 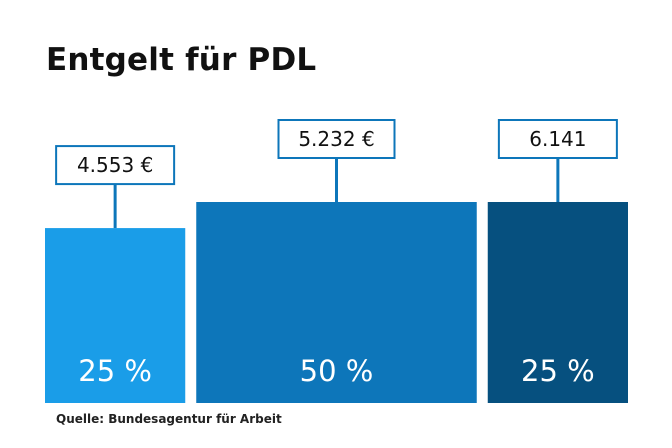 What do you see at coordinates (115, 371) in the screenshot?
I see `share-label-1: 25 %` at bounding box center [115, 371].